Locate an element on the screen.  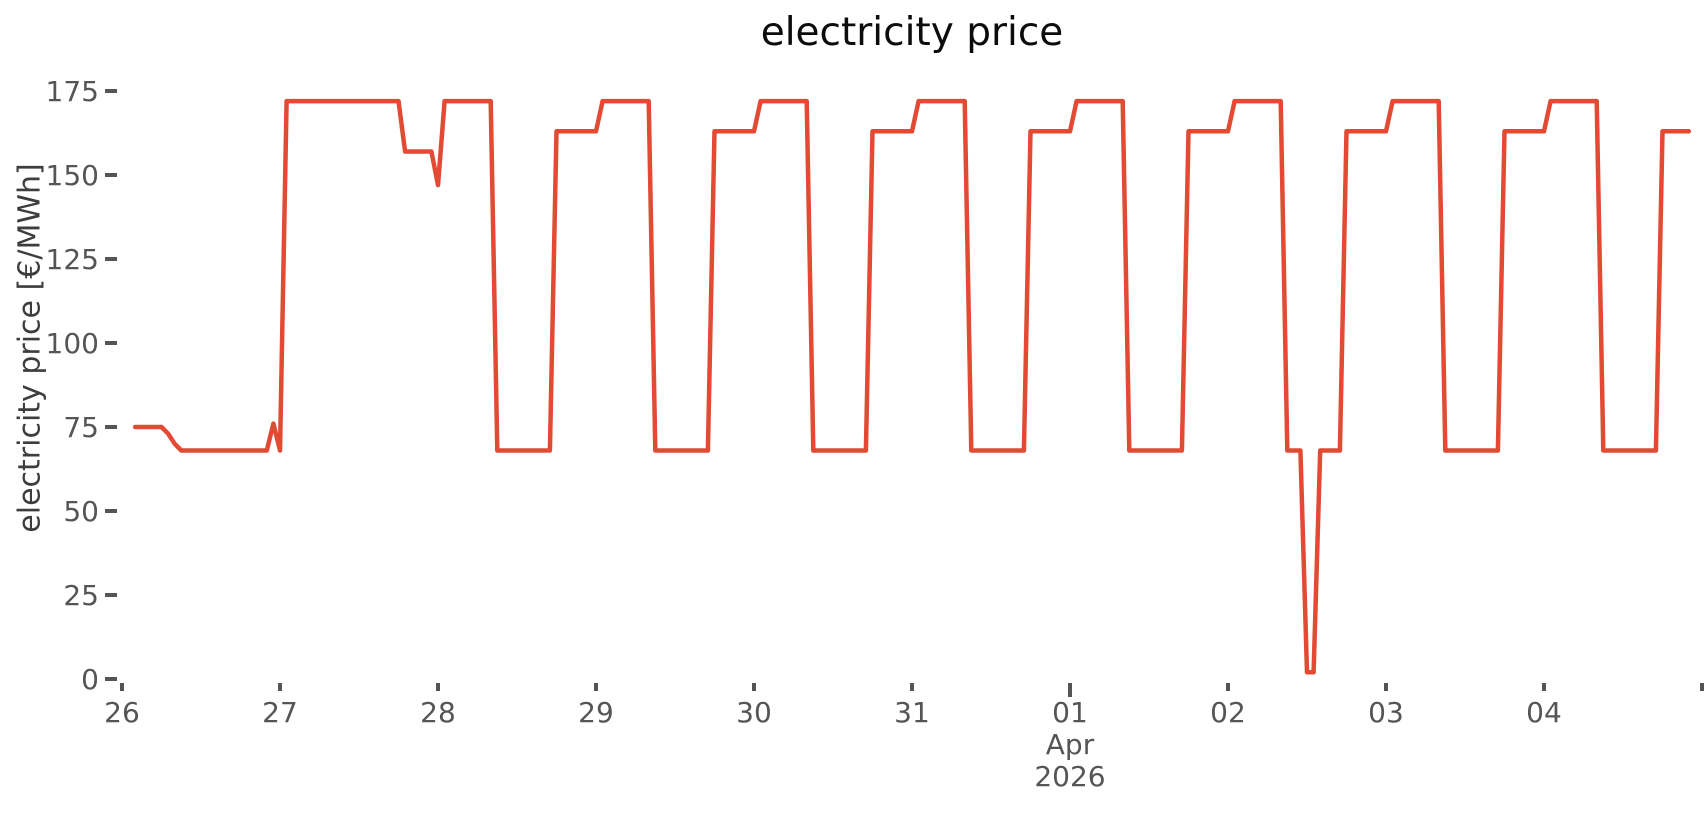
y-tick-label: 75 is located at coordinates (81, 427).